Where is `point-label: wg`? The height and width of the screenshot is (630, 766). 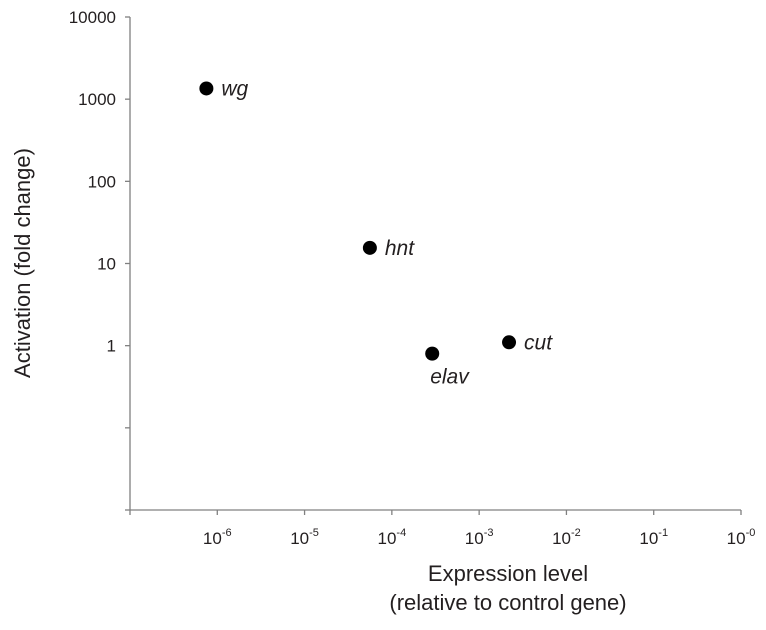 point-label: wg is located at coordinates (234, 88).